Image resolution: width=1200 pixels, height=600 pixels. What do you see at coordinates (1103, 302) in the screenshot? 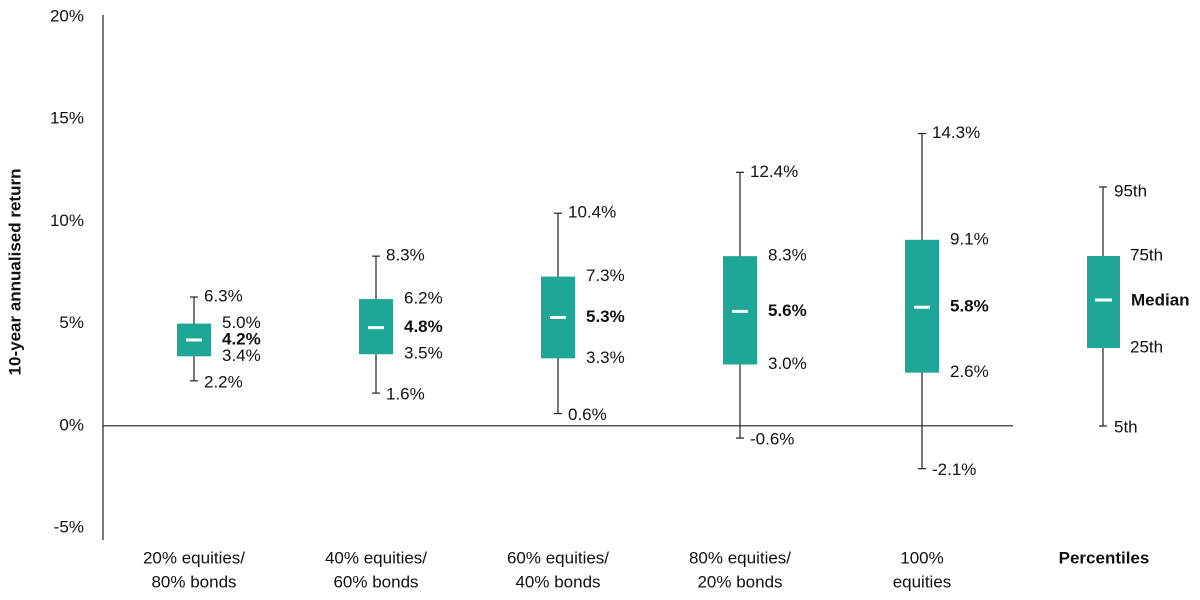
I see `legend-box` at bounding box center [1103, 302].